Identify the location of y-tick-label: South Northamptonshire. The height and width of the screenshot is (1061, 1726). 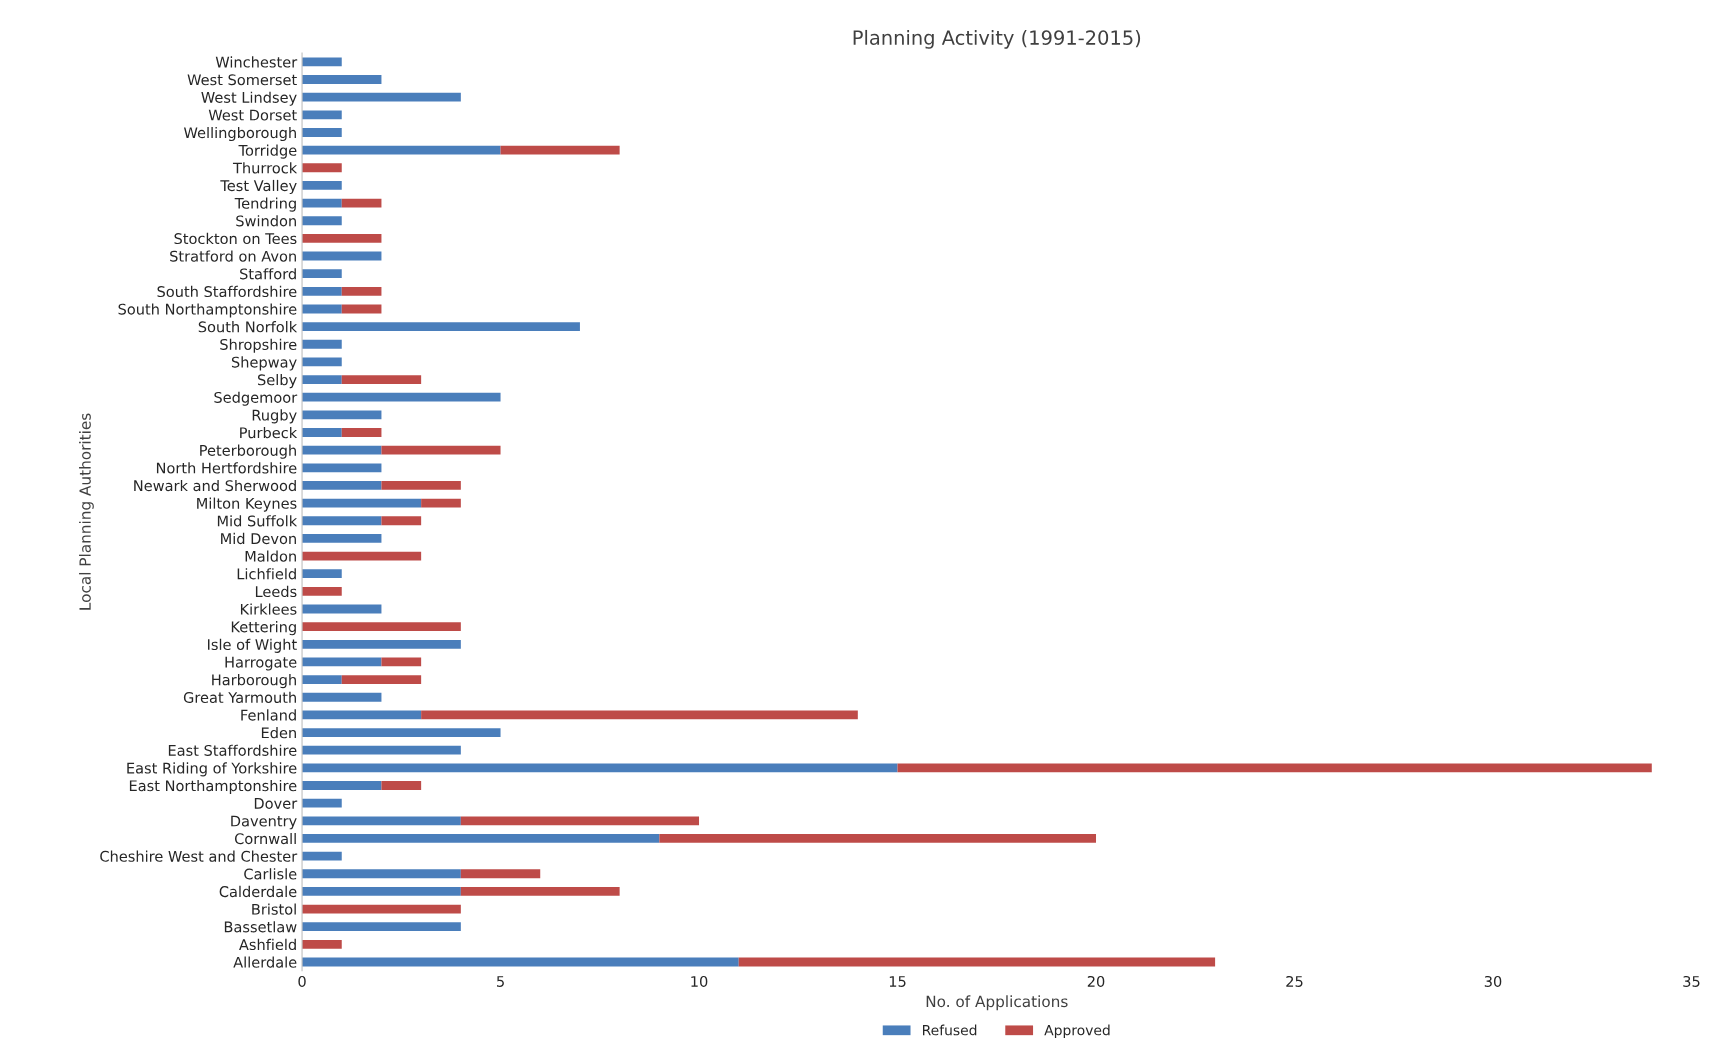
(207, 310).